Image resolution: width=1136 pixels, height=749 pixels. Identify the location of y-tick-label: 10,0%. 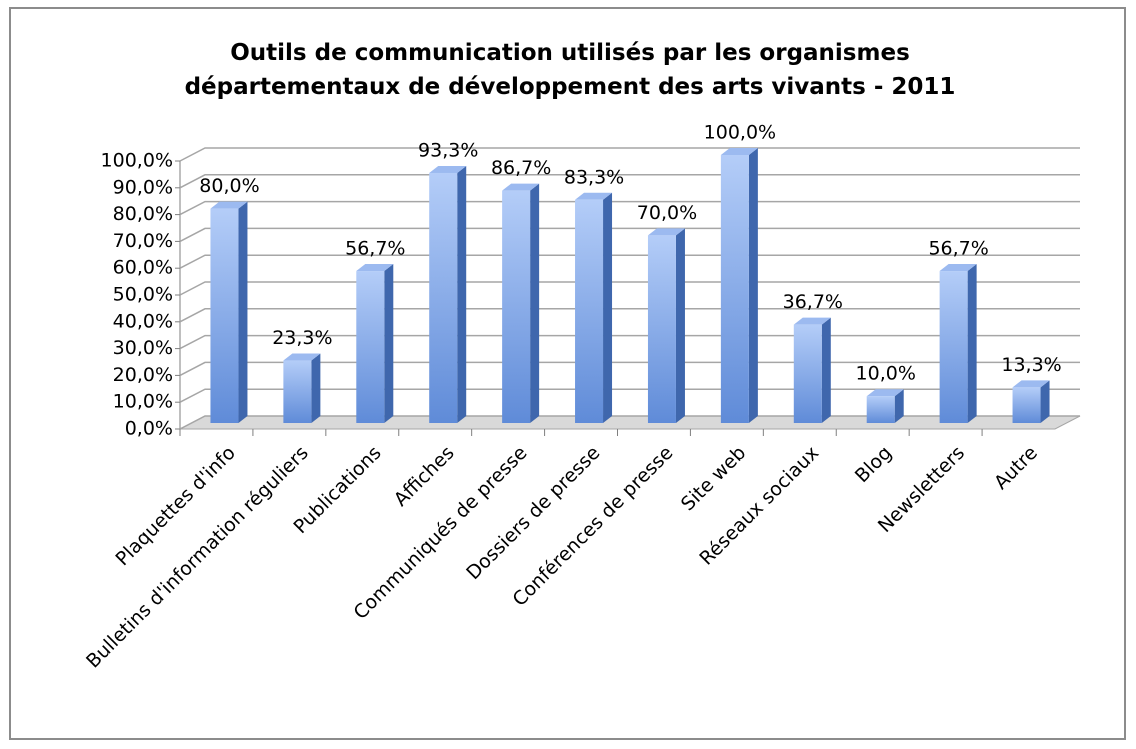
(143, 402).